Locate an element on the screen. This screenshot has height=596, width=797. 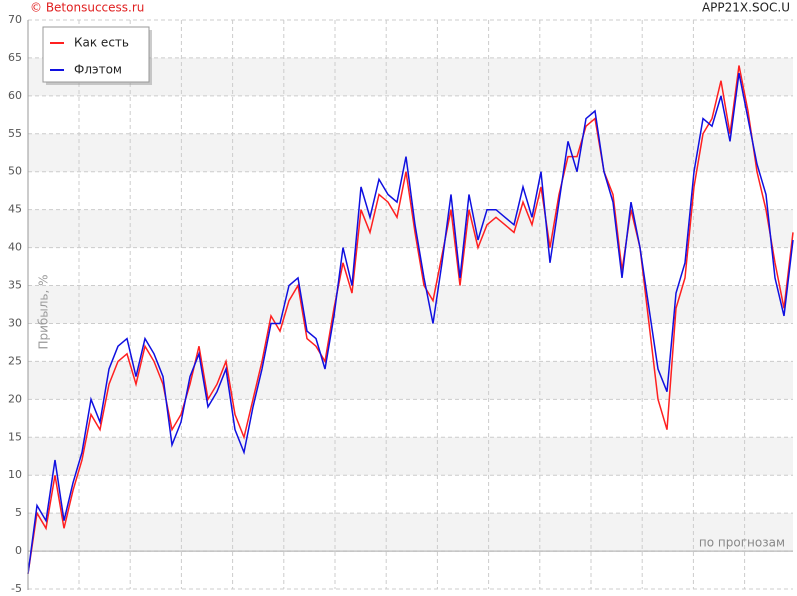
y-tick-label: 0 is located at coordinates (18, 550).